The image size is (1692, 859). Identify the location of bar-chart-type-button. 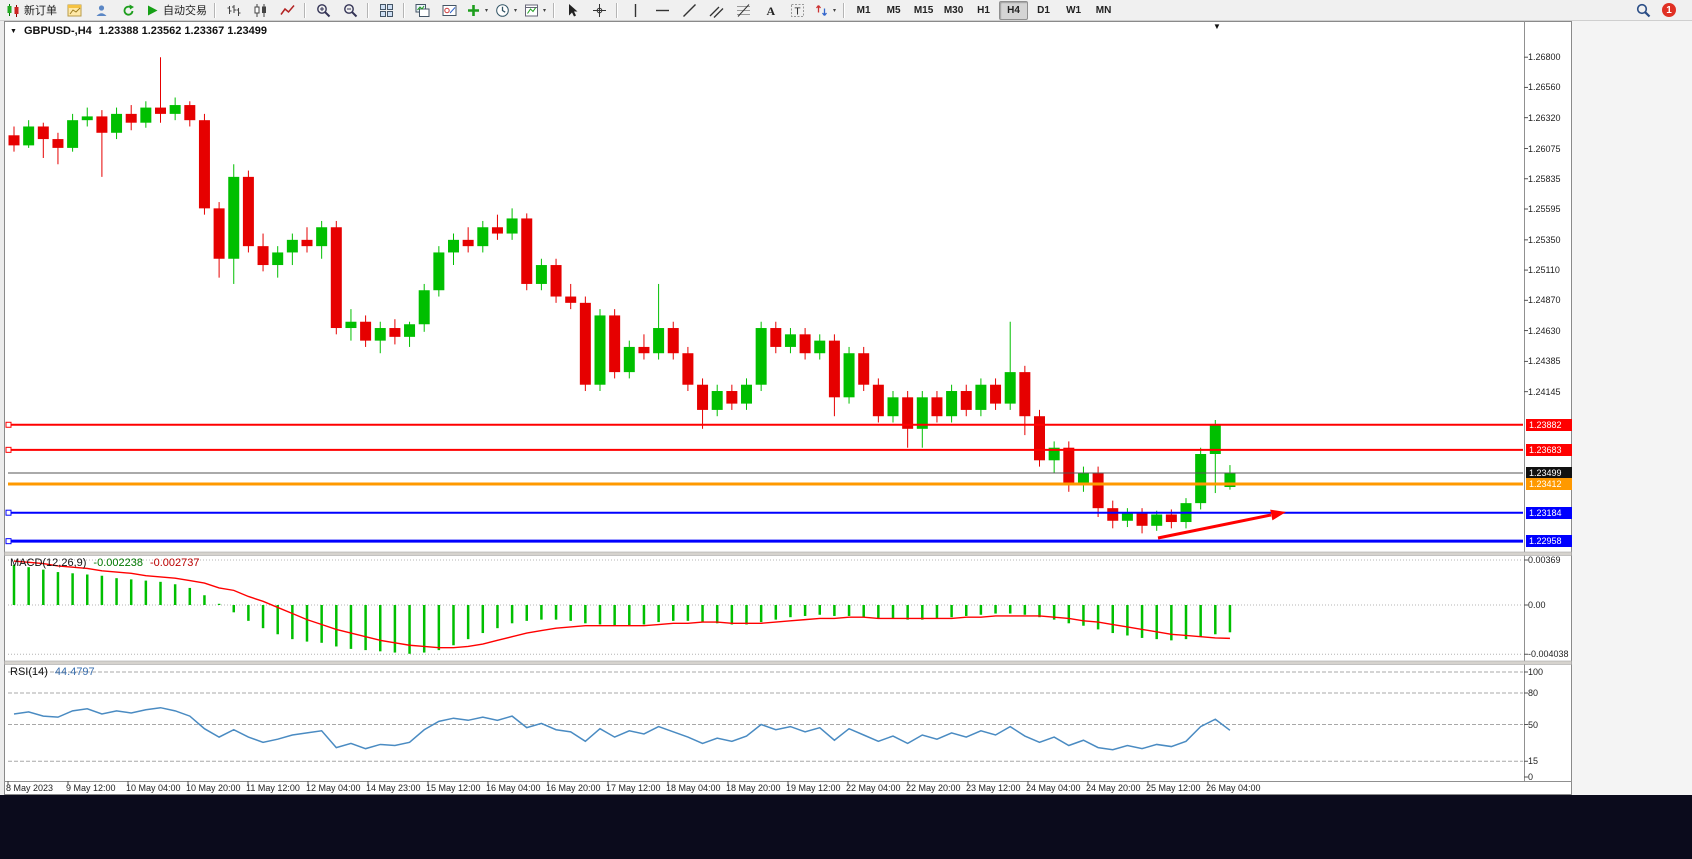
(233, 10).